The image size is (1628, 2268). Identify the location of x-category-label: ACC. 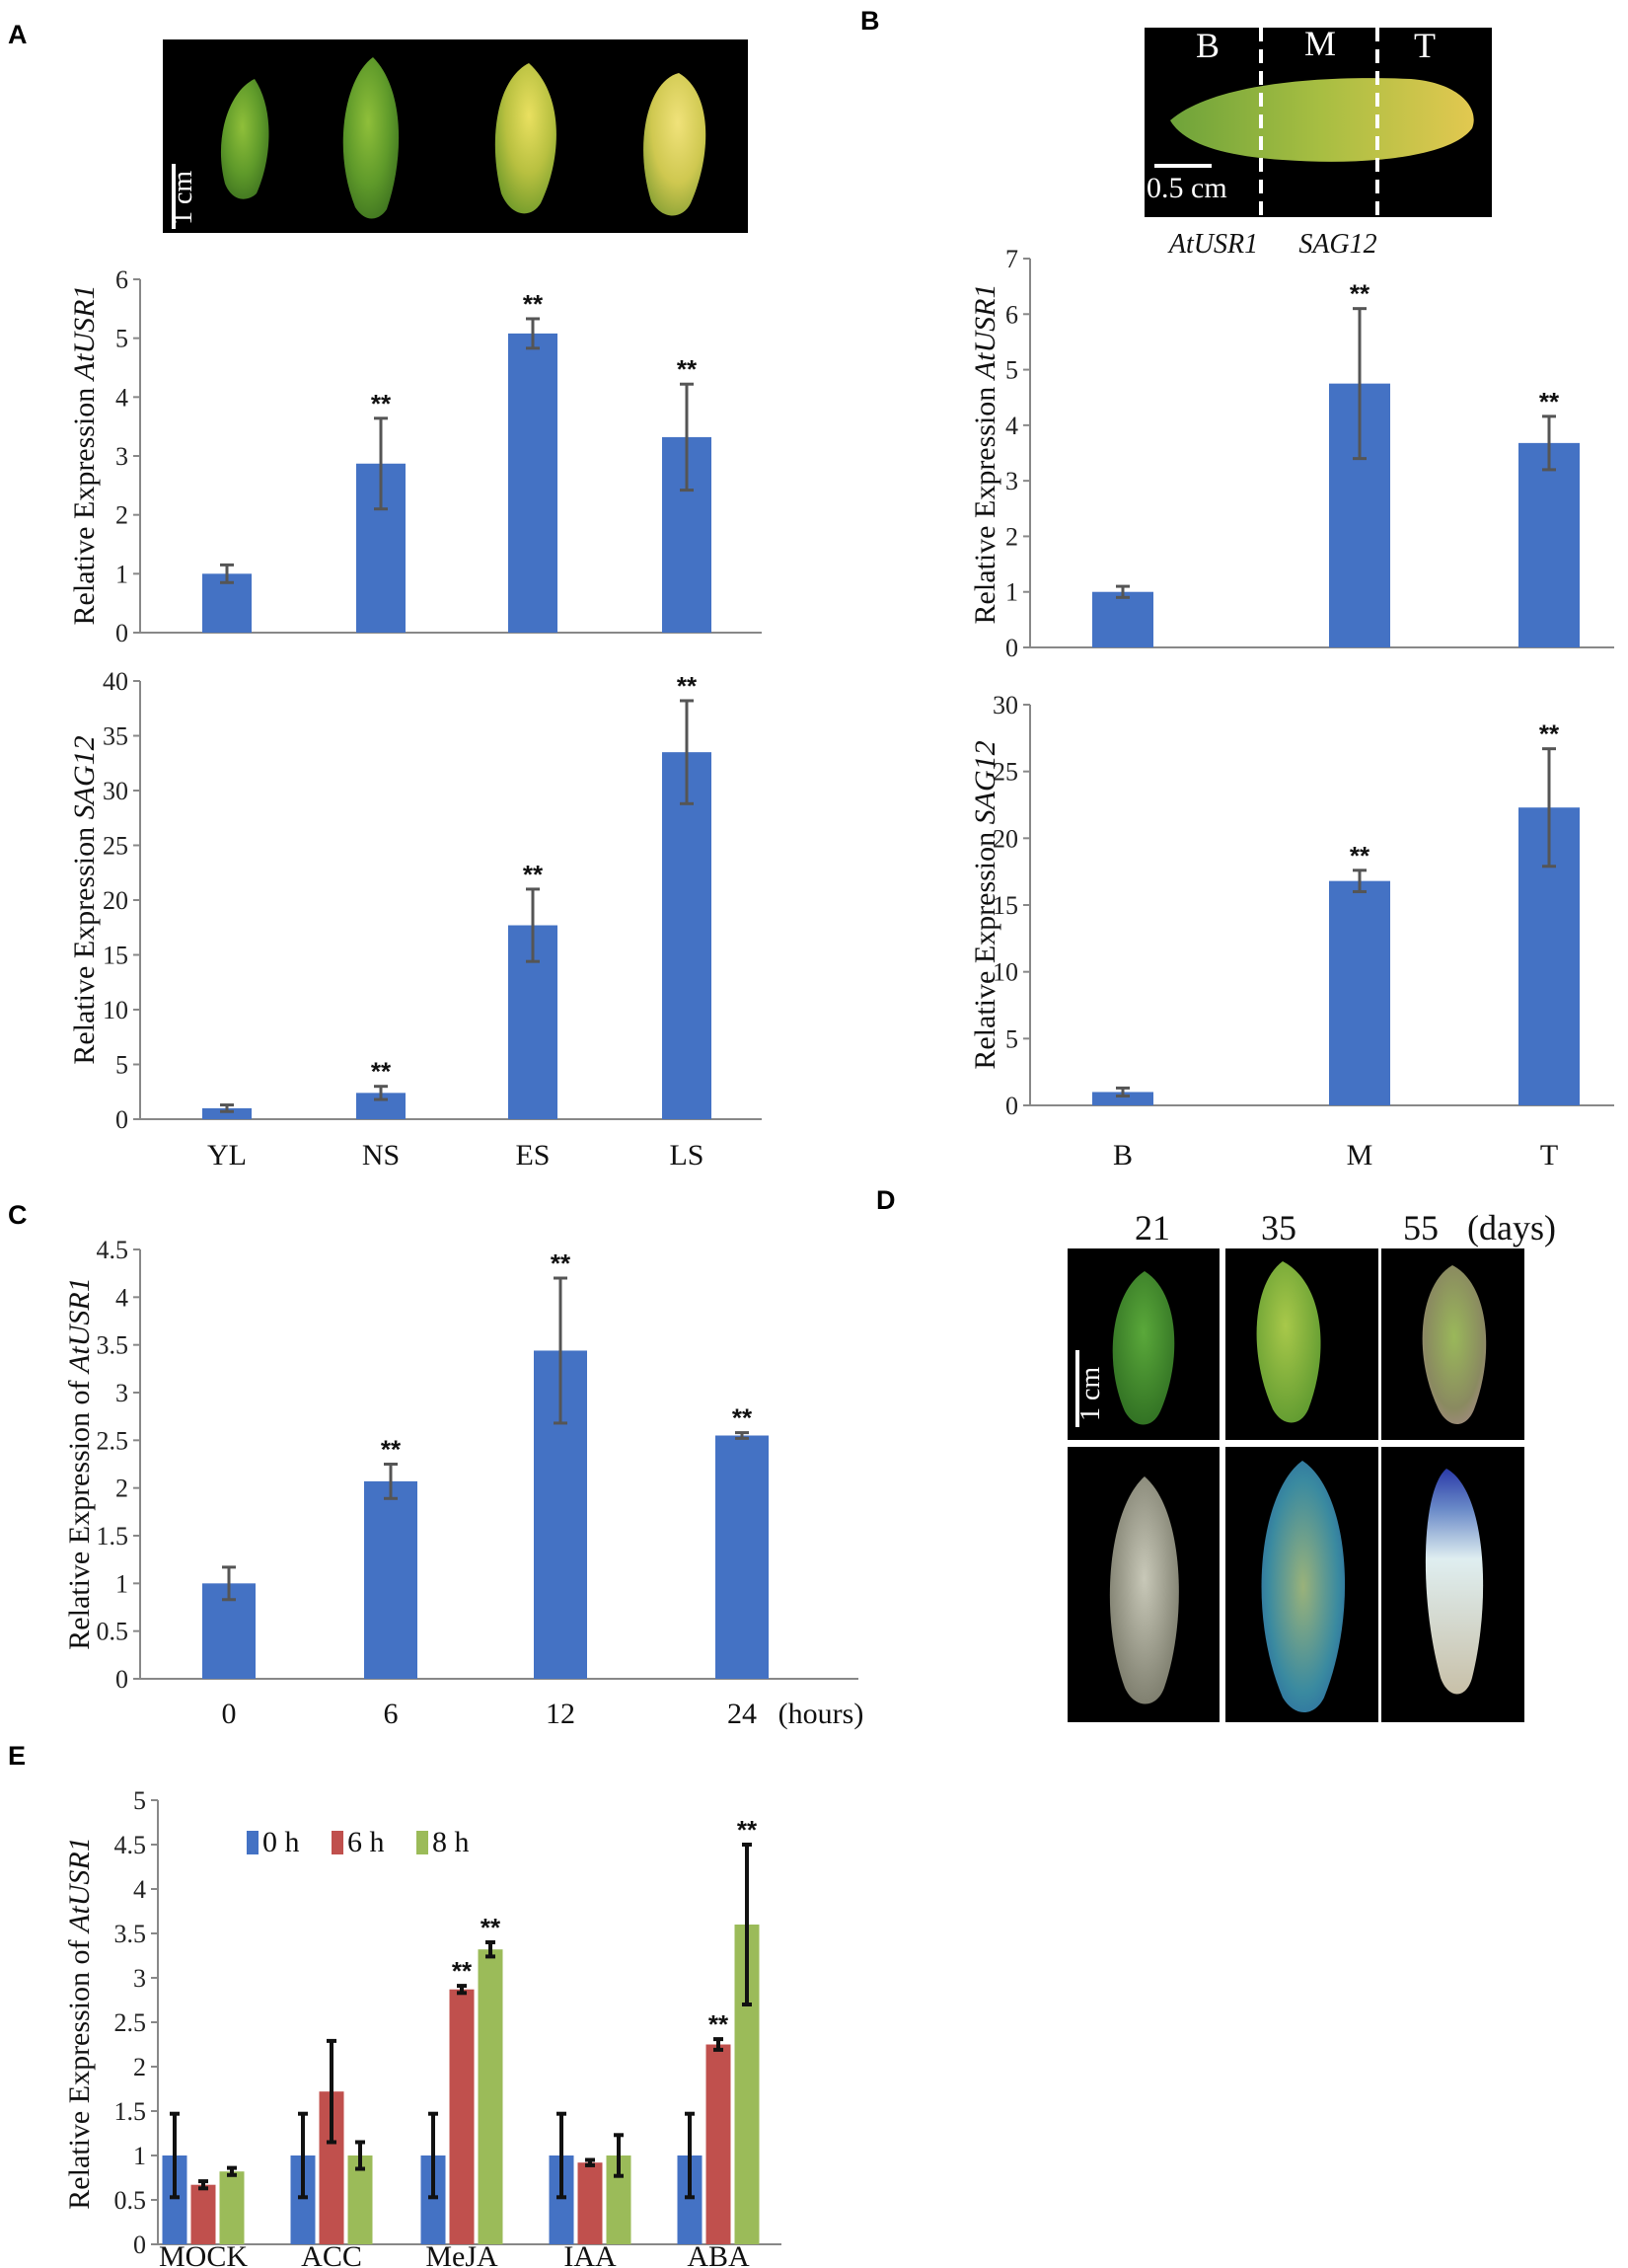
(331, 2254).